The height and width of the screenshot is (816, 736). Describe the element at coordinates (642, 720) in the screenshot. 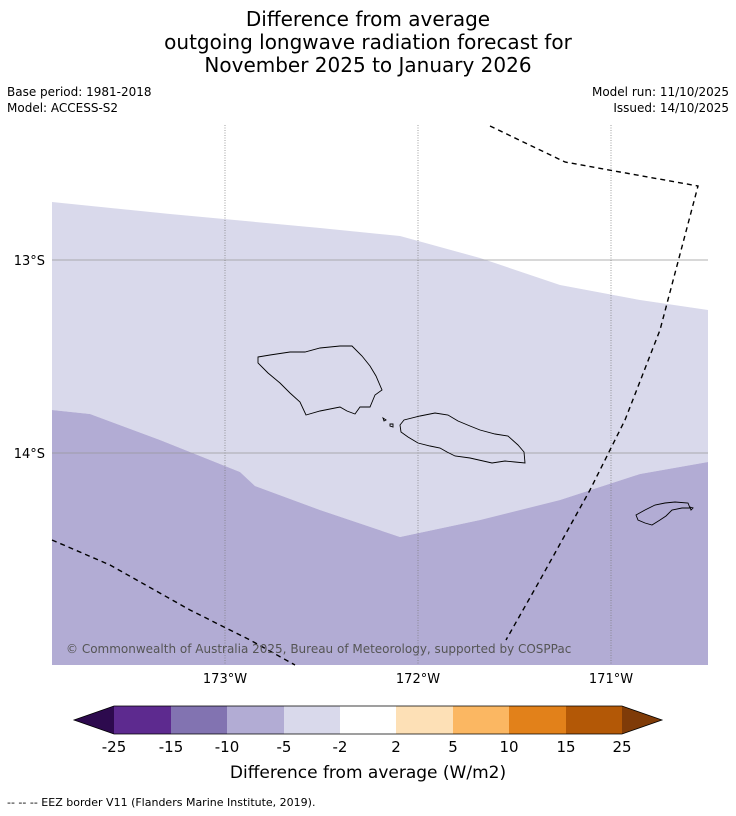

I see `colorbar-high-extend` at that location.